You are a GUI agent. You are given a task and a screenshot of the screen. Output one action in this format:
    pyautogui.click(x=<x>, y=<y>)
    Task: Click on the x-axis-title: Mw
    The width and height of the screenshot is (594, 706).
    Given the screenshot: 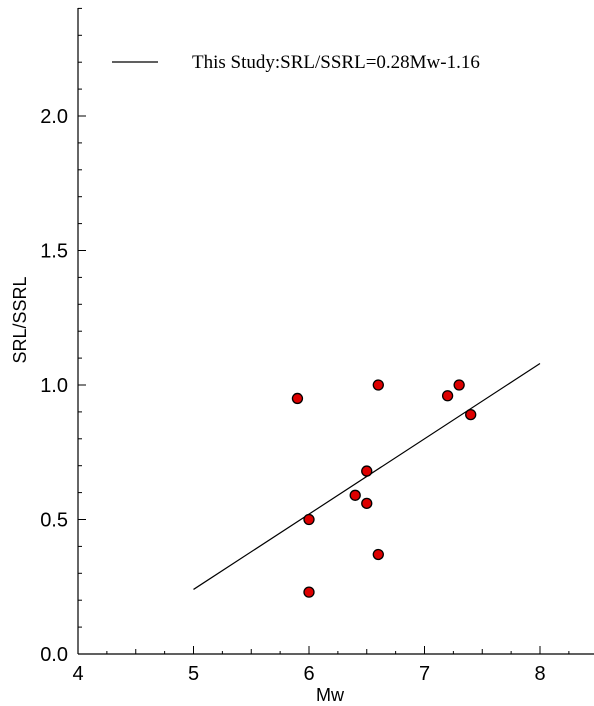 What is the action you would take?
    pyautogui.click(x=330, y=695)
    